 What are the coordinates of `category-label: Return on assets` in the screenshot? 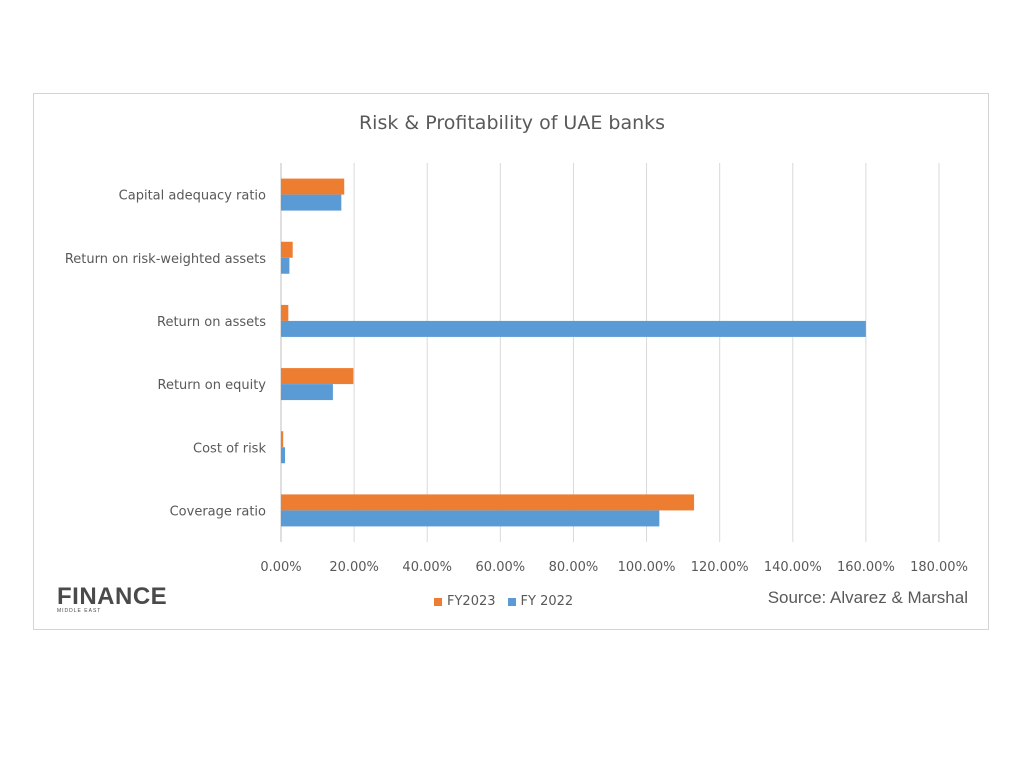 It's located at (211, 322).